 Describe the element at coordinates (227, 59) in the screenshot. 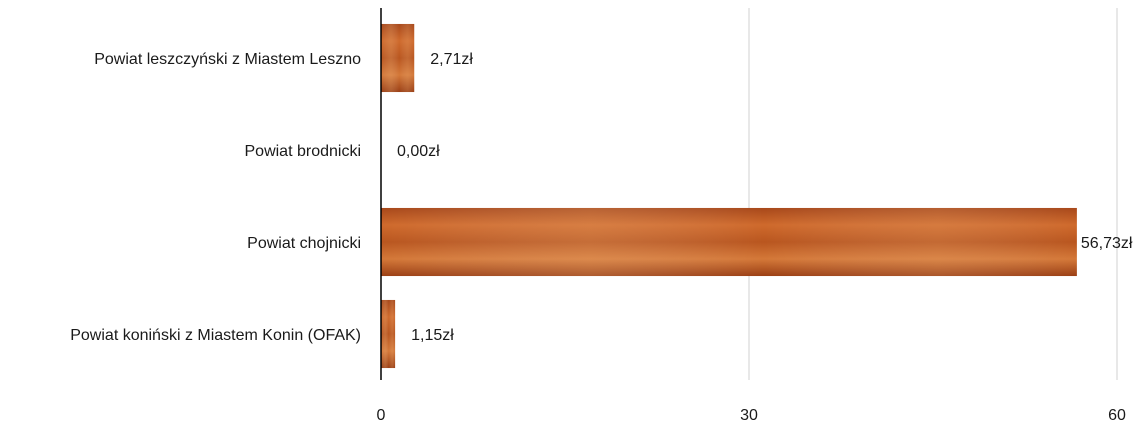

I see `category-label: Powiat leszczyński z Miastem Leszno` at that location.